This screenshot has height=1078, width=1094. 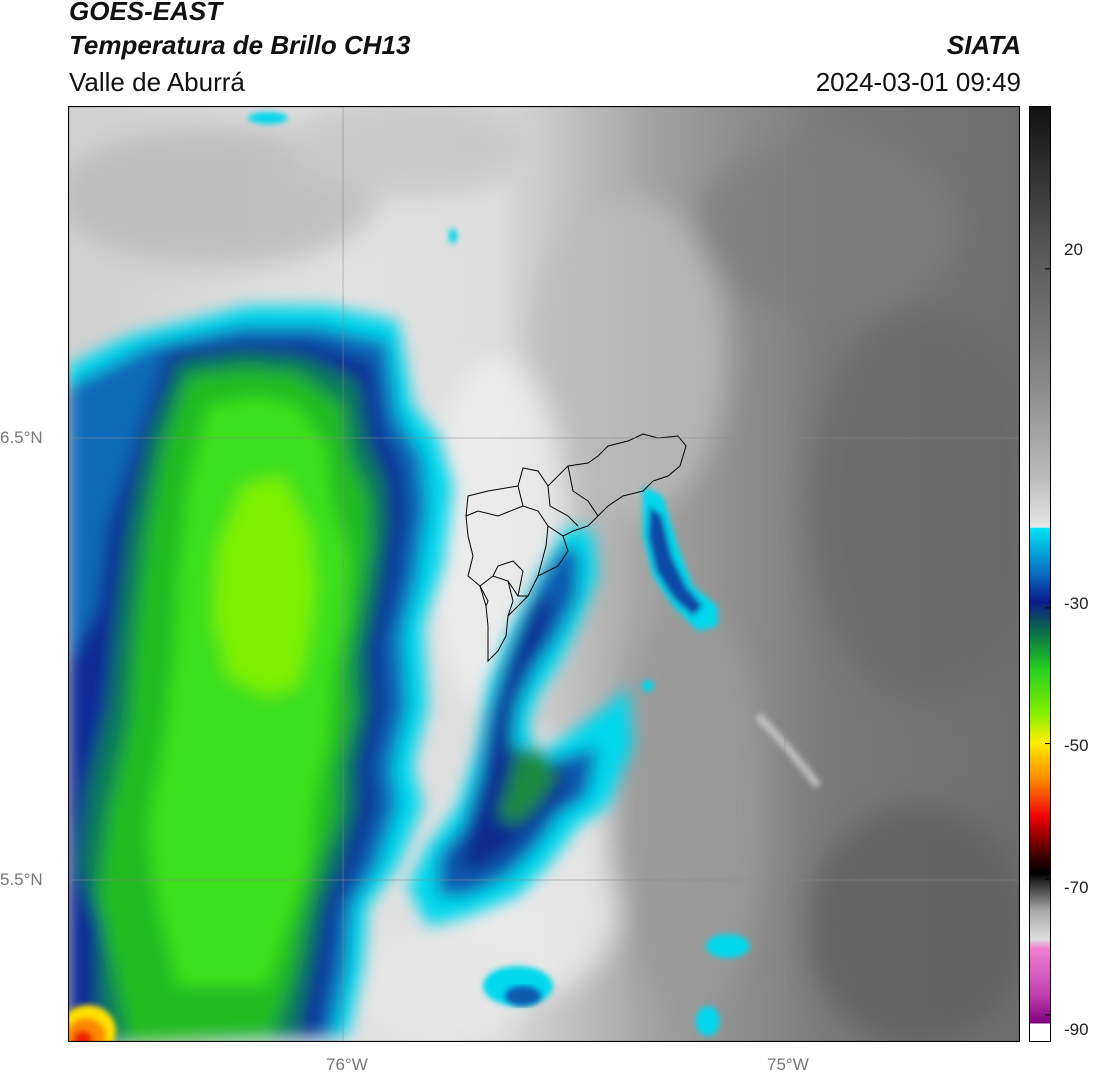 I want to click on colorbar-tick-label-minus-70: -70, so click(x=1076, y=887).